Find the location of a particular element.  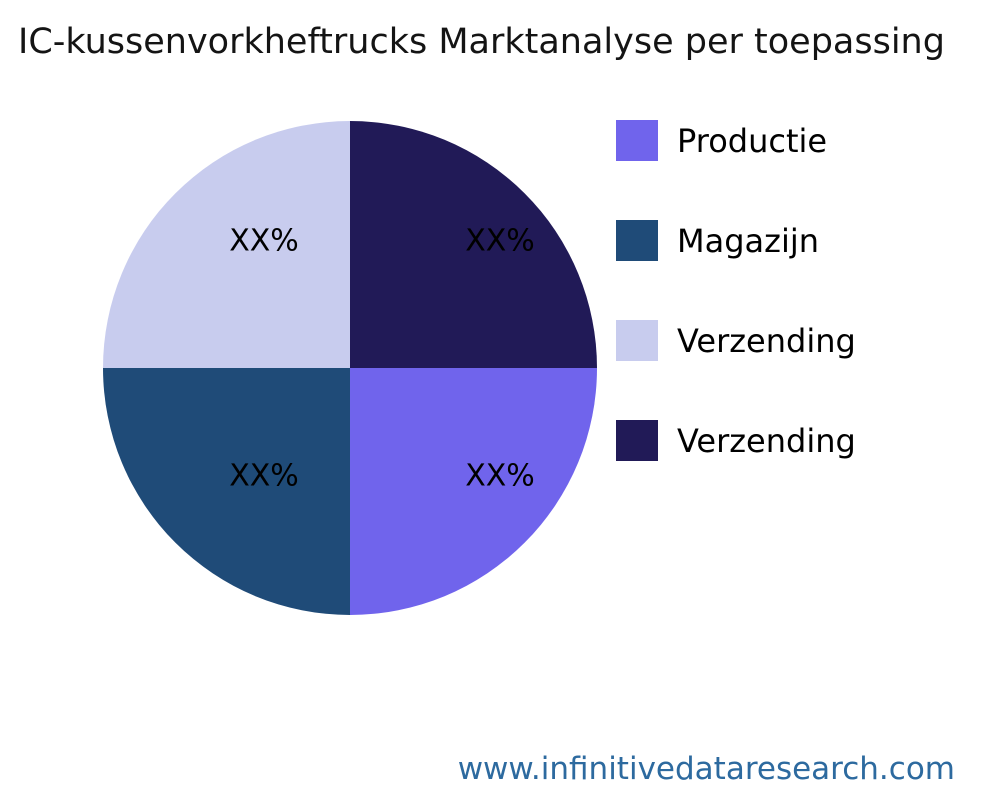

legend-item-3: Verzending is located at coordinates (786, 440).